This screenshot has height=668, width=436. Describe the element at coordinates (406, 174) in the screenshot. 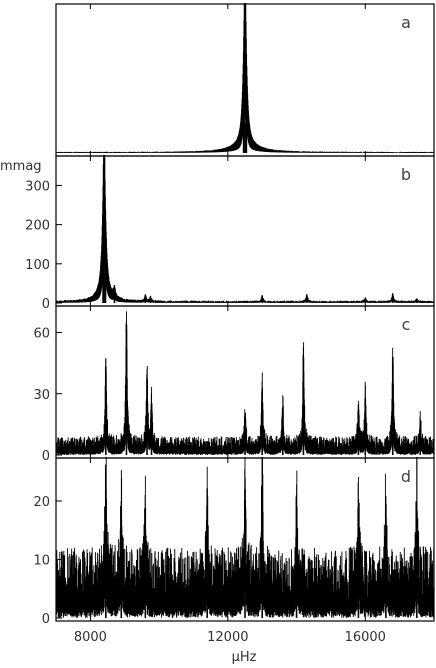

I see `panel-label: b` at that location.